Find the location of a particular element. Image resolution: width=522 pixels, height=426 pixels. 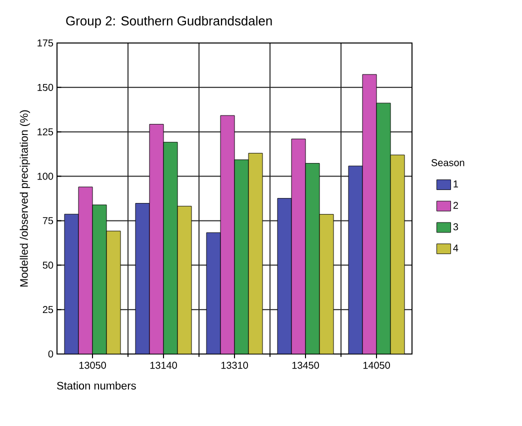

y-tick-label: 0 is located at coordinates (51, 354).